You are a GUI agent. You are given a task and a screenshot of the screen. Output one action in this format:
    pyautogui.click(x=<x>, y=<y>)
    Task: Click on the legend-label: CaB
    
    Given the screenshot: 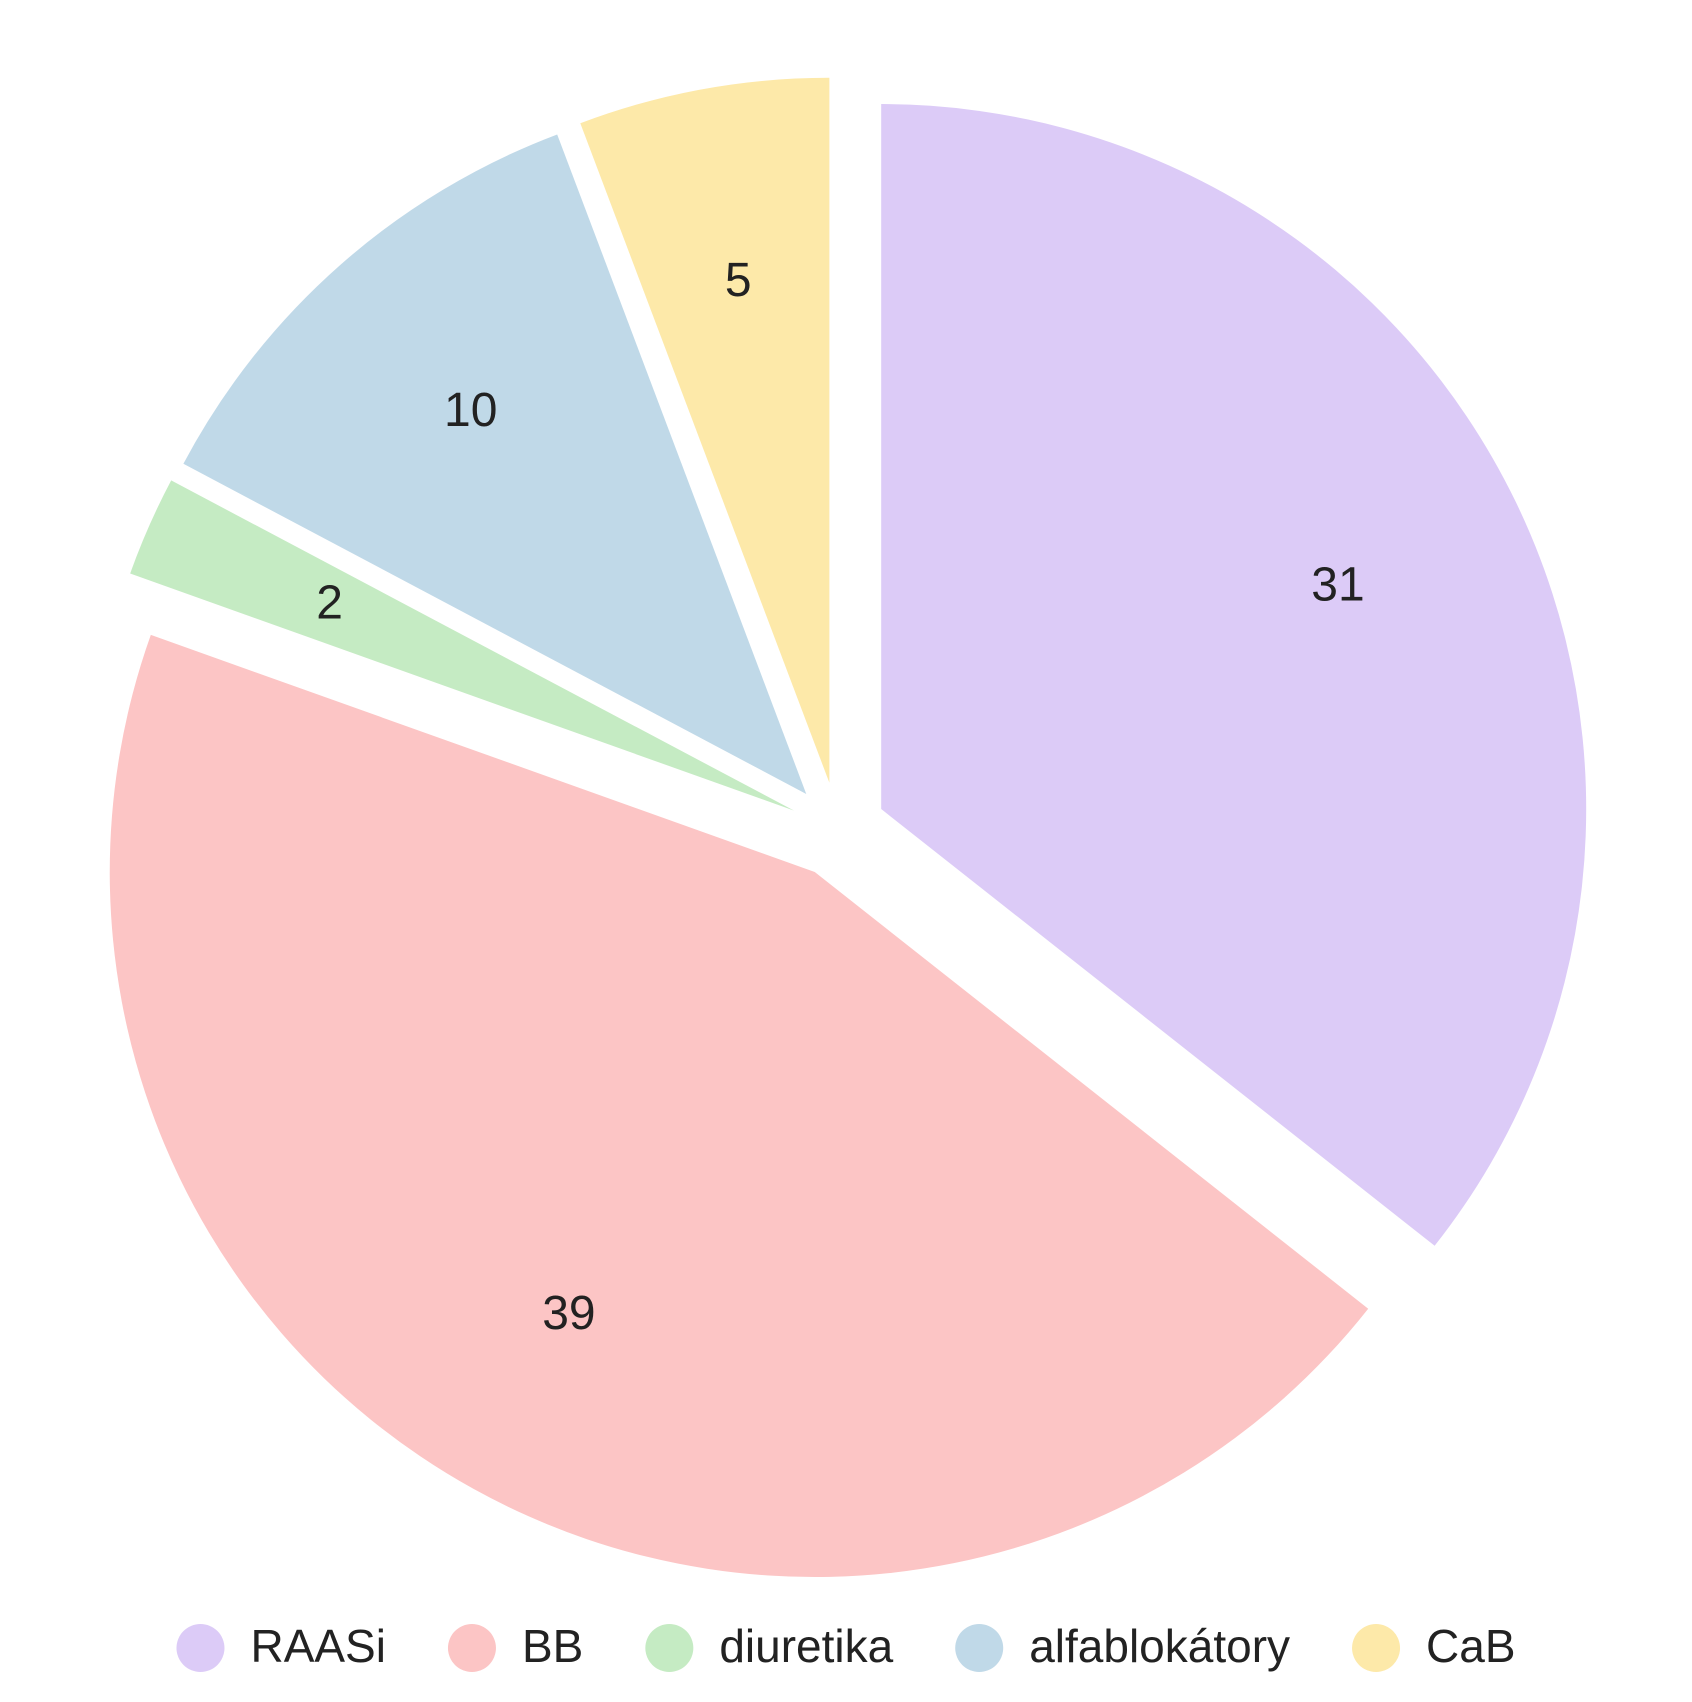 What is the action you would take?
    pyautogui.click(x=1470, y=1646)
    